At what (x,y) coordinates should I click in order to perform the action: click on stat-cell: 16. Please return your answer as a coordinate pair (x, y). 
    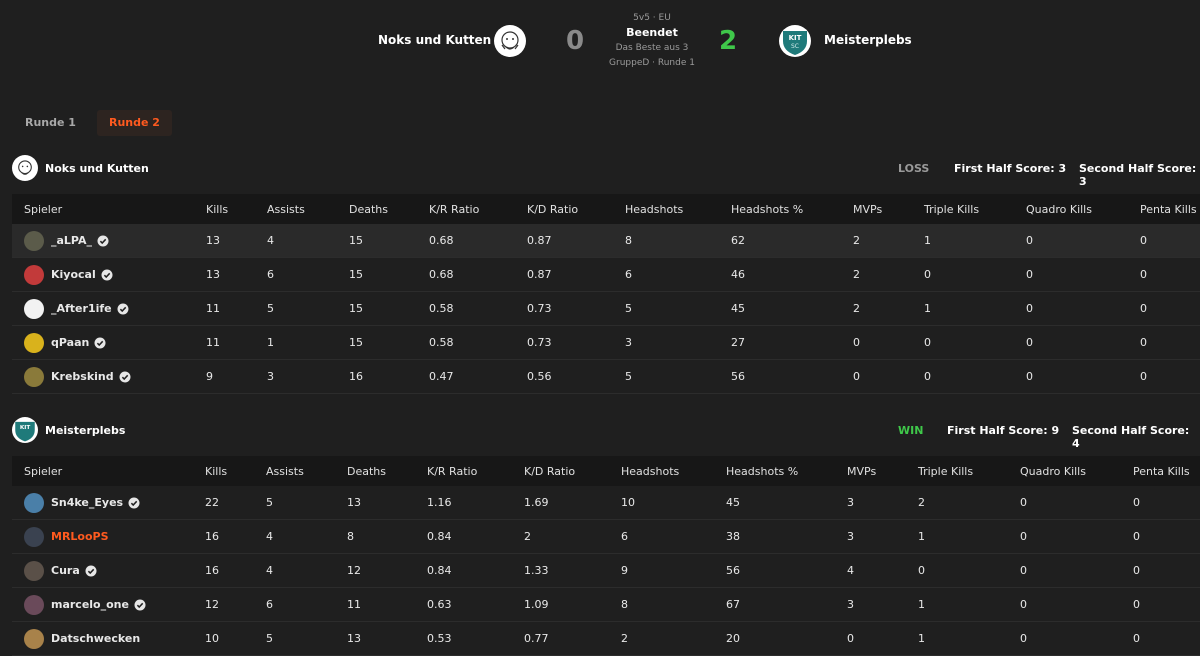
    Looking at the image, I should click on (212, 536).